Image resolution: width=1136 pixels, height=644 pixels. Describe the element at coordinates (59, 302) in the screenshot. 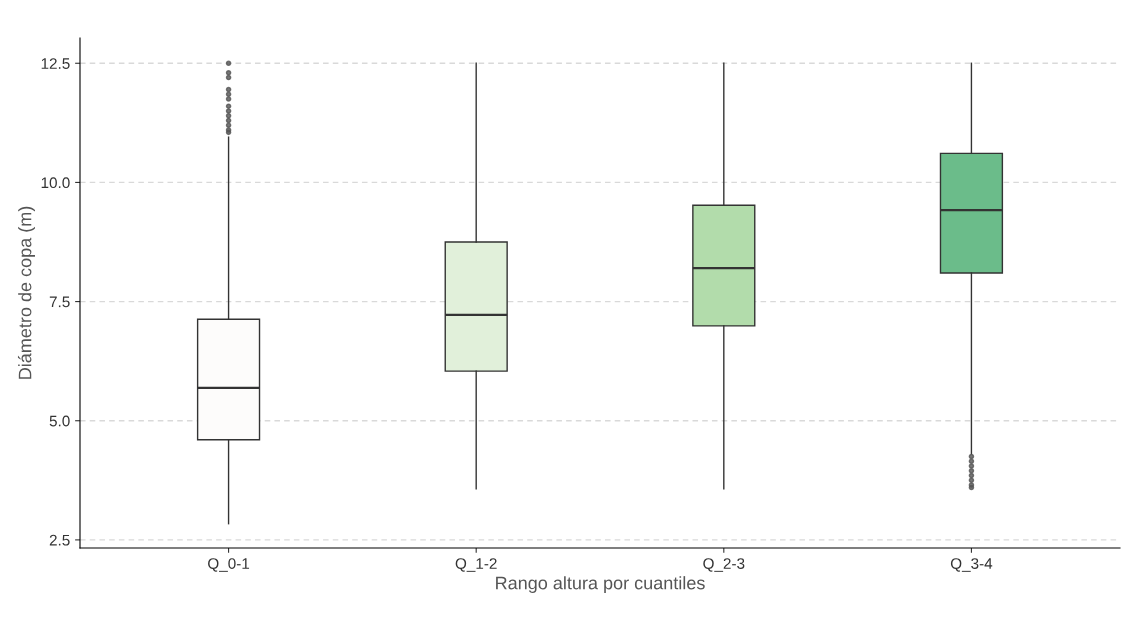

I see `y-tick-label: 7.5` at that location.